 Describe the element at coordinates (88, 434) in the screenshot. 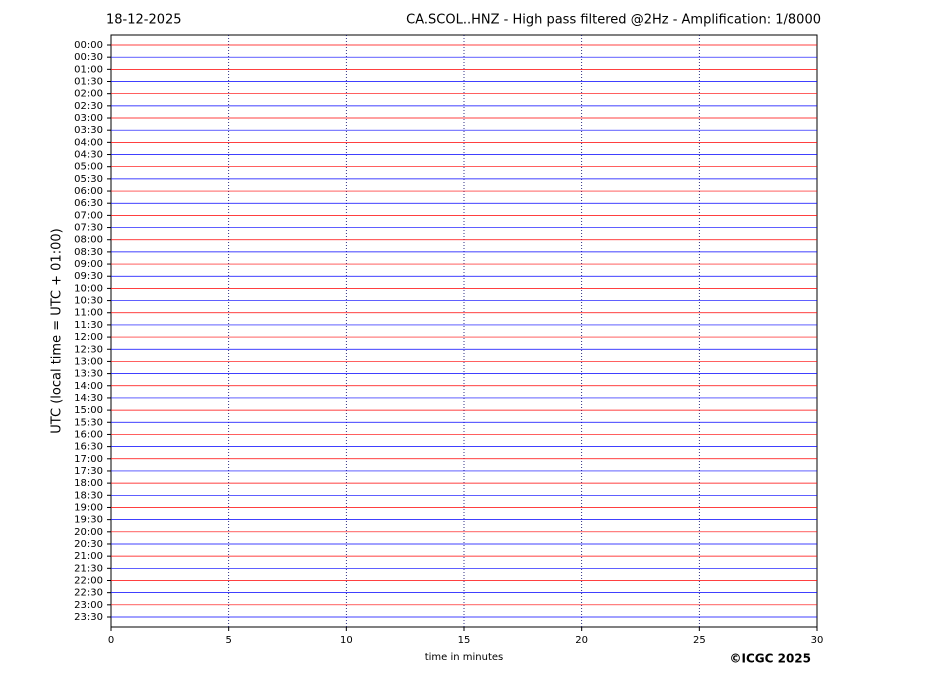

I see `y-tick-label: 16:00` at that location.